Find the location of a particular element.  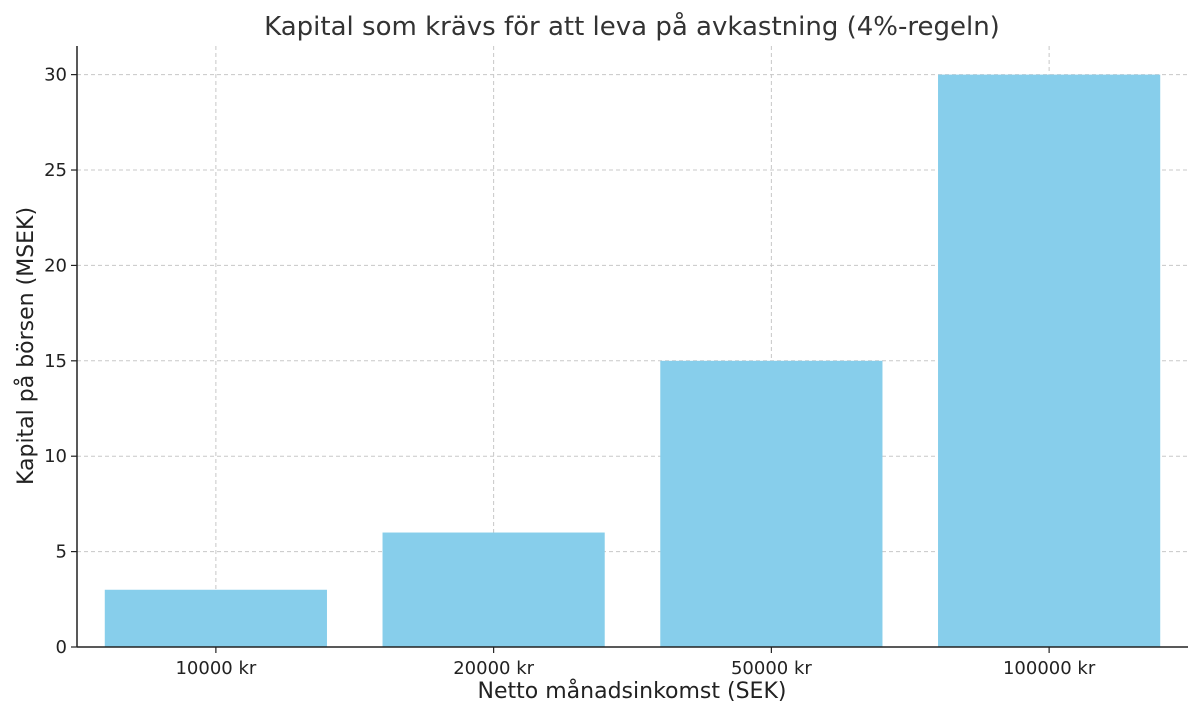

x-axis-label: Netto månadsinkomst (SEK) is located at coordinates (632, 691).